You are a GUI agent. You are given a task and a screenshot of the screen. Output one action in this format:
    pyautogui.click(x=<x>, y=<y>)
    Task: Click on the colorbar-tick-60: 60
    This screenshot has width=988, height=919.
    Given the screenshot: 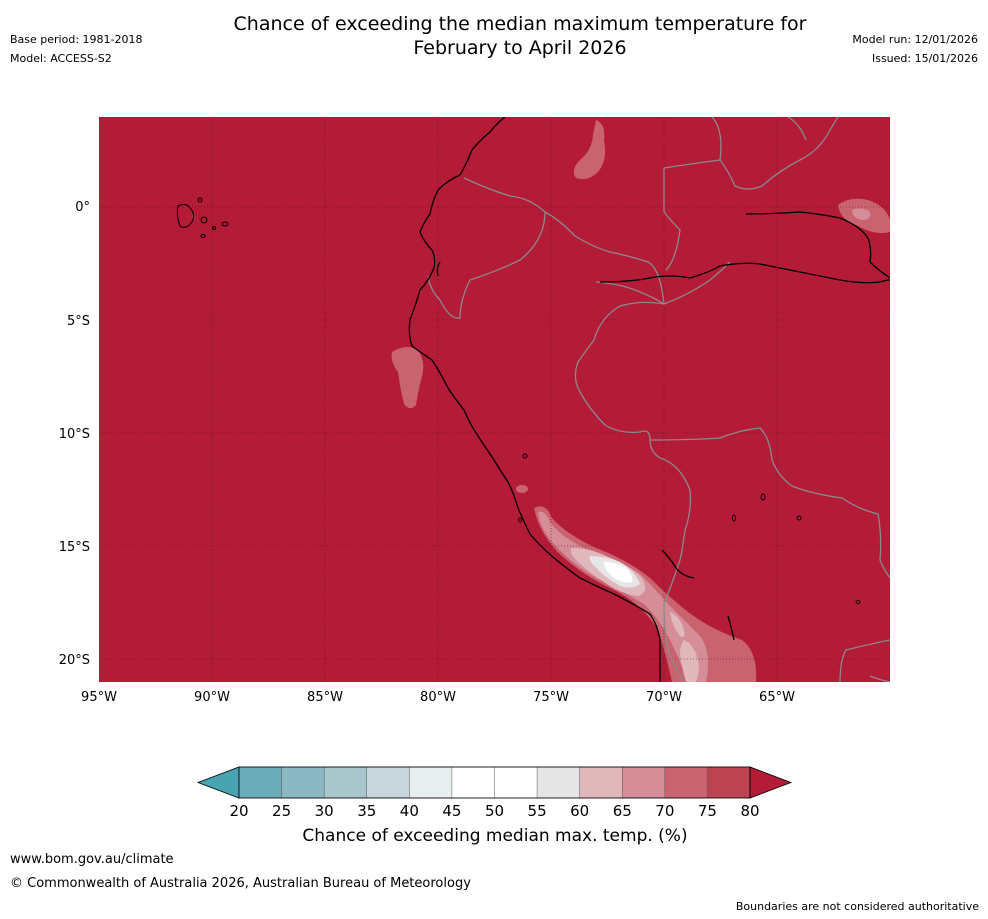 What is the action you would take?
    pyautogui.click(x=579, y=811)
    